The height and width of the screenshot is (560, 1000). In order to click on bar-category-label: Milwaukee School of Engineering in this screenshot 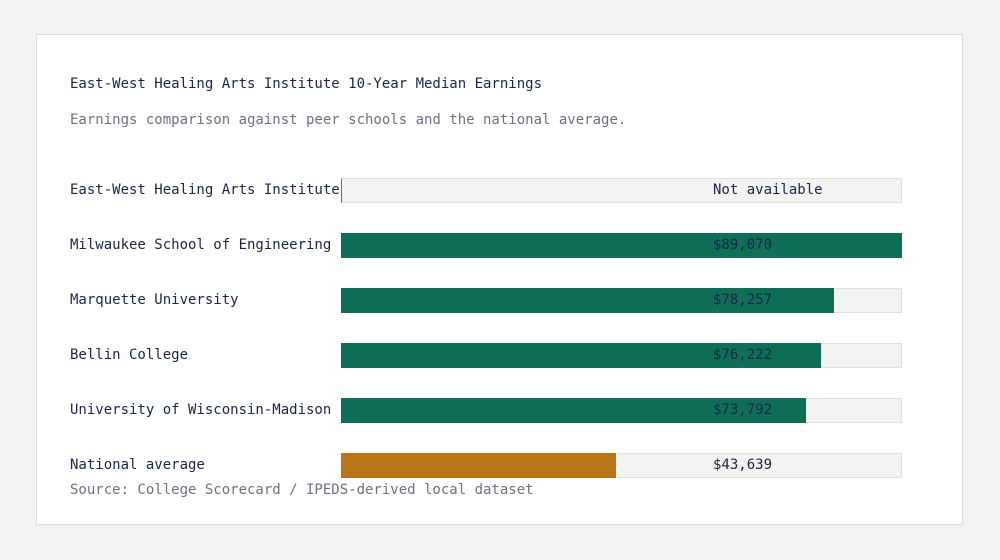, I will do `click(201, 245)`.